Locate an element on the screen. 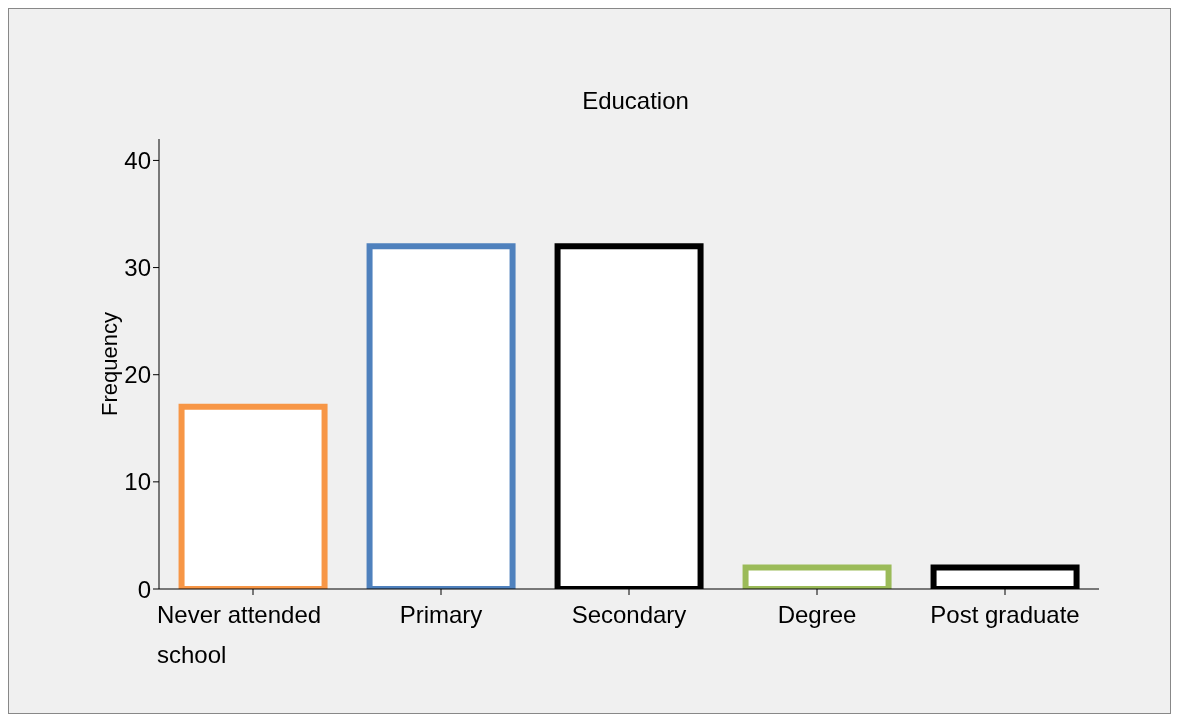 The width and height of the screenshot is (1179, 722). x-tick-label: Never attended school is located at coordinates (239, 634).